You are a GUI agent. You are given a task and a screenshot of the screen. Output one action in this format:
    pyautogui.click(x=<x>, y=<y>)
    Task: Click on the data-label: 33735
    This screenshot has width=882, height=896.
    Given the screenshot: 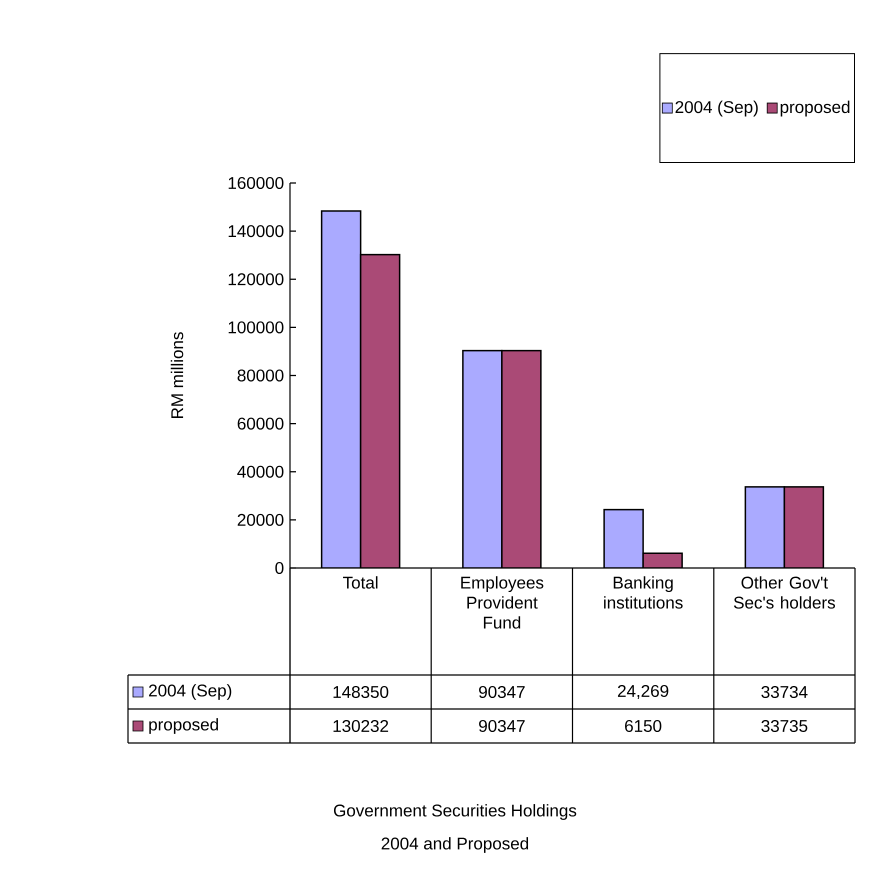 What is the action you would take?
    pyautogui.click(x=784, y=726)
    